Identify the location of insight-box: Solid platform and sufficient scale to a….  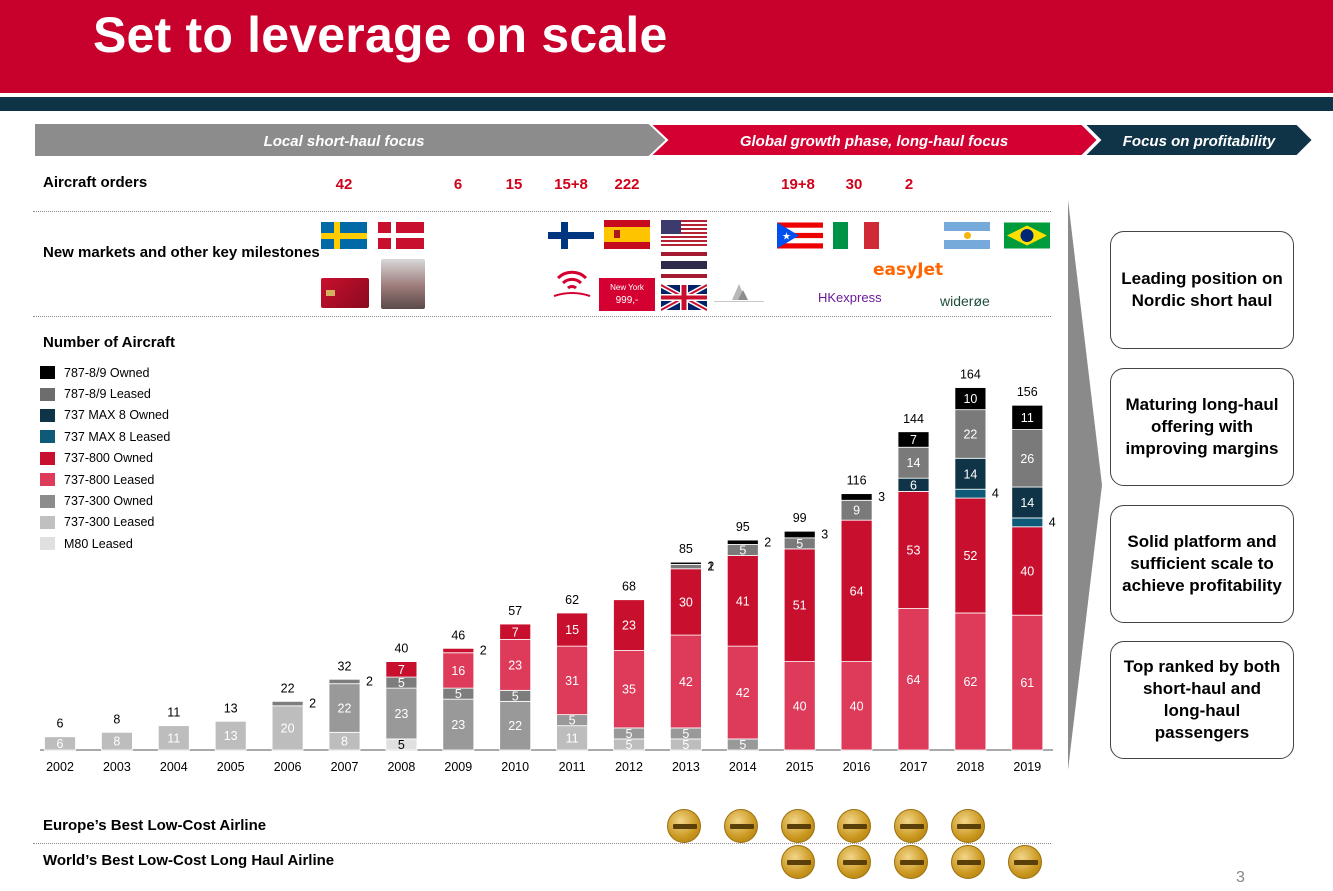
(1202, 564).